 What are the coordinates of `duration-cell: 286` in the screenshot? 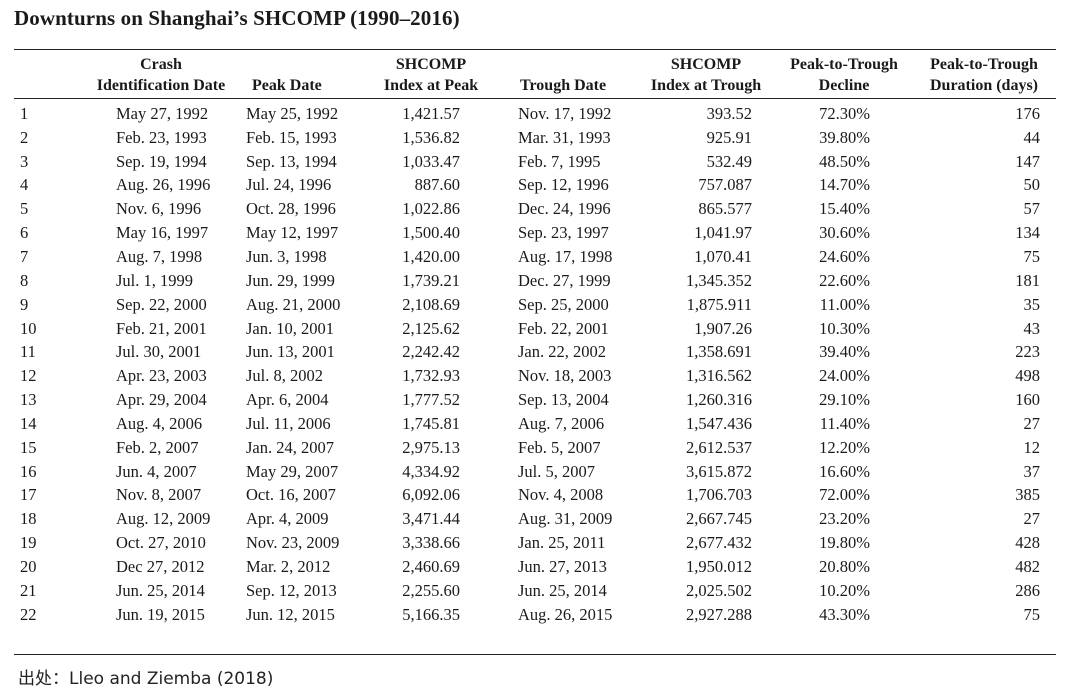 It's located at (1027, 590).